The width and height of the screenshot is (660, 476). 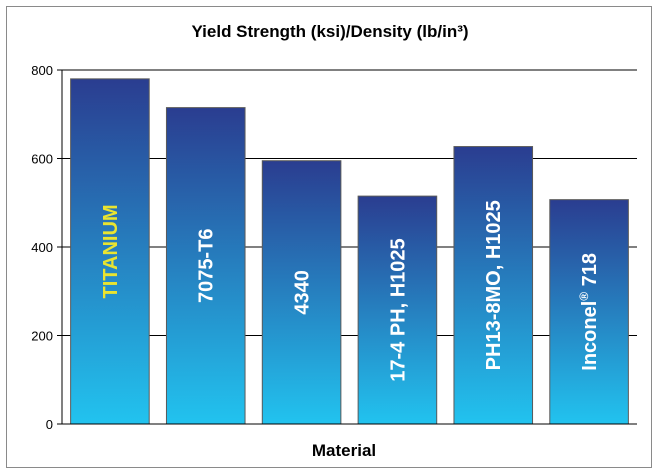 I want to click on bar-category-label: 7075-T6, so click(x=207, y=266).